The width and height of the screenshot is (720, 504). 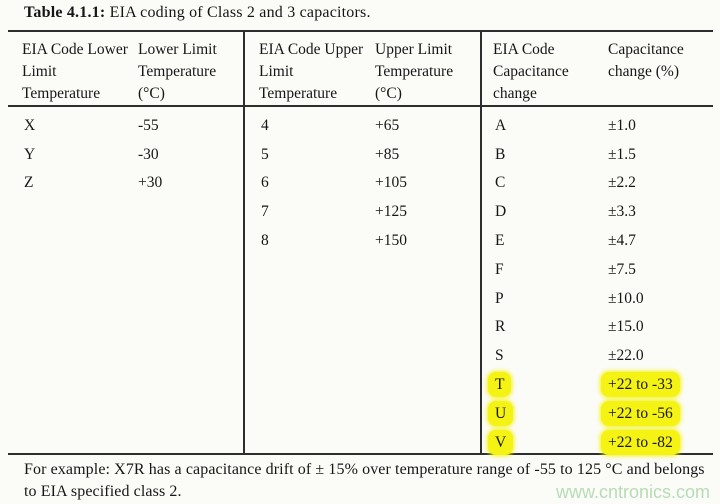 I want to click on eia-code-cell: R, so click(x=500, y=327).